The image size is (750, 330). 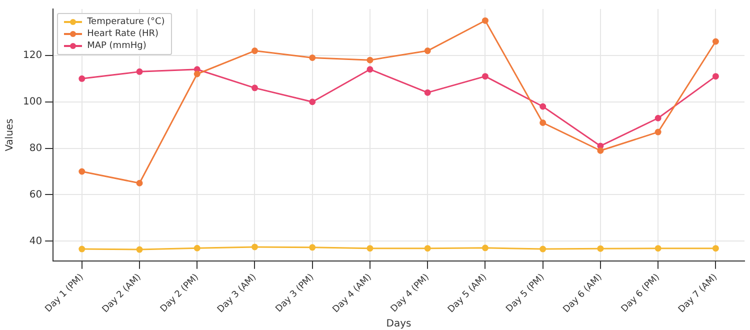 I want to click on y-axis-title: Values, so click(x=10, y=135).